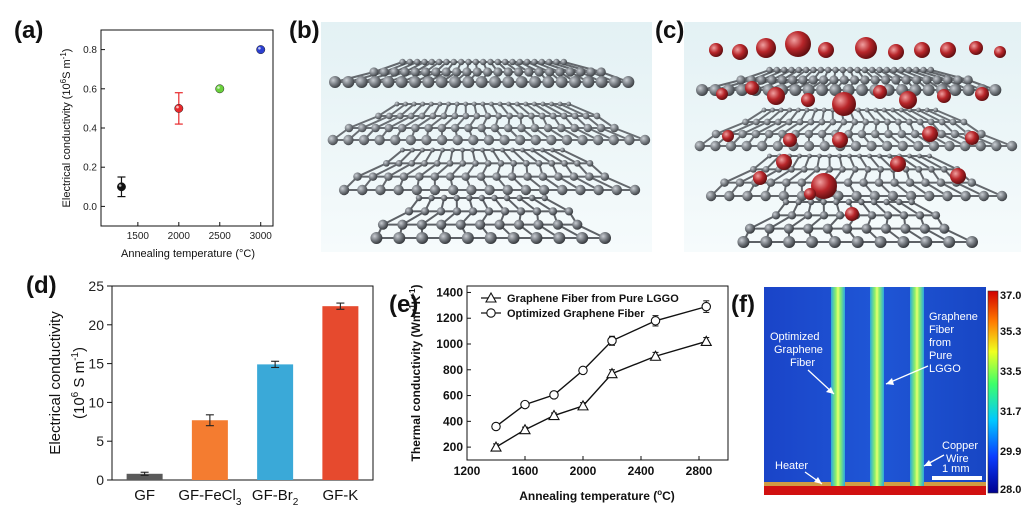 Image resolution: width=1027 pixels, height=516 pixels. Describe the element at coordinates (583, 471) in the screenshot. I see `chart-e-xtick-label: 2000` at that location.